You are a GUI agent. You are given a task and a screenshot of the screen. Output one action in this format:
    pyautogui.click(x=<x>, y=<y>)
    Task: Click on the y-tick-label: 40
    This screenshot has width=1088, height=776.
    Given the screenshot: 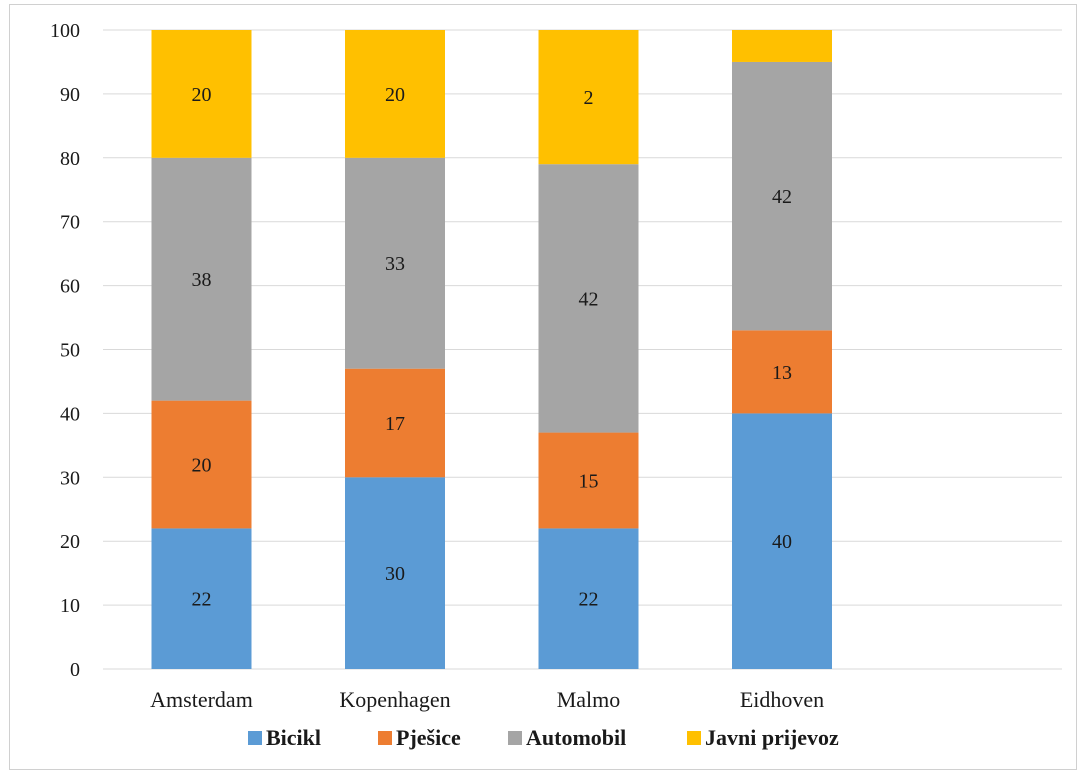 What is the action you would take?
    pyautogui.click(x=70, y=414)
    